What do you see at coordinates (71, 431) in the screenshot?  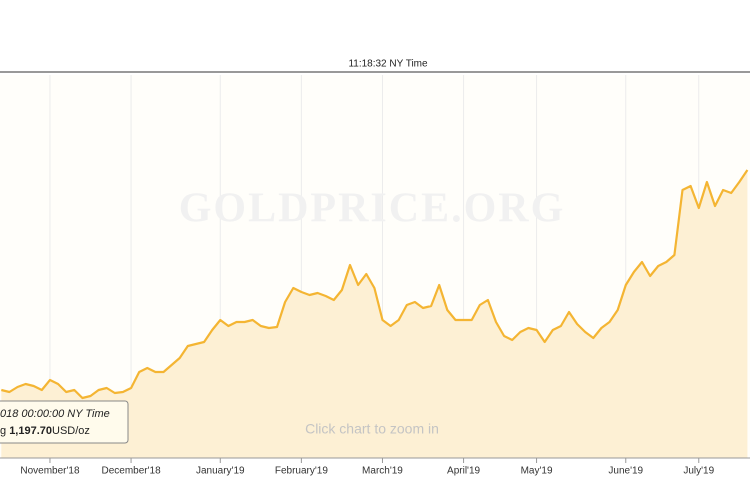 I see `tooltip-unit: USD/oz` at bounding box center [71, 431].